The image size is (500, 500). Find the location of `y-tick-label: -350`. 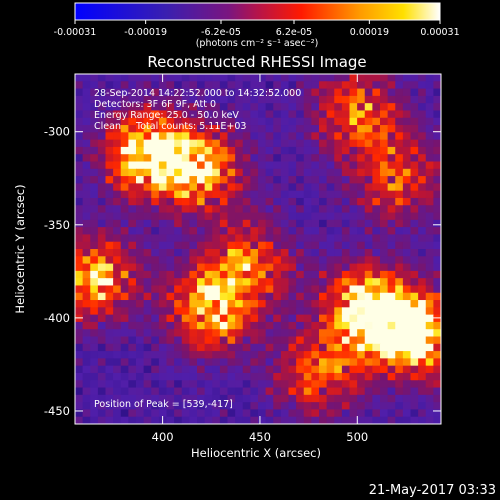

y-tick-label: -350 is located at coordinates (57, 225).